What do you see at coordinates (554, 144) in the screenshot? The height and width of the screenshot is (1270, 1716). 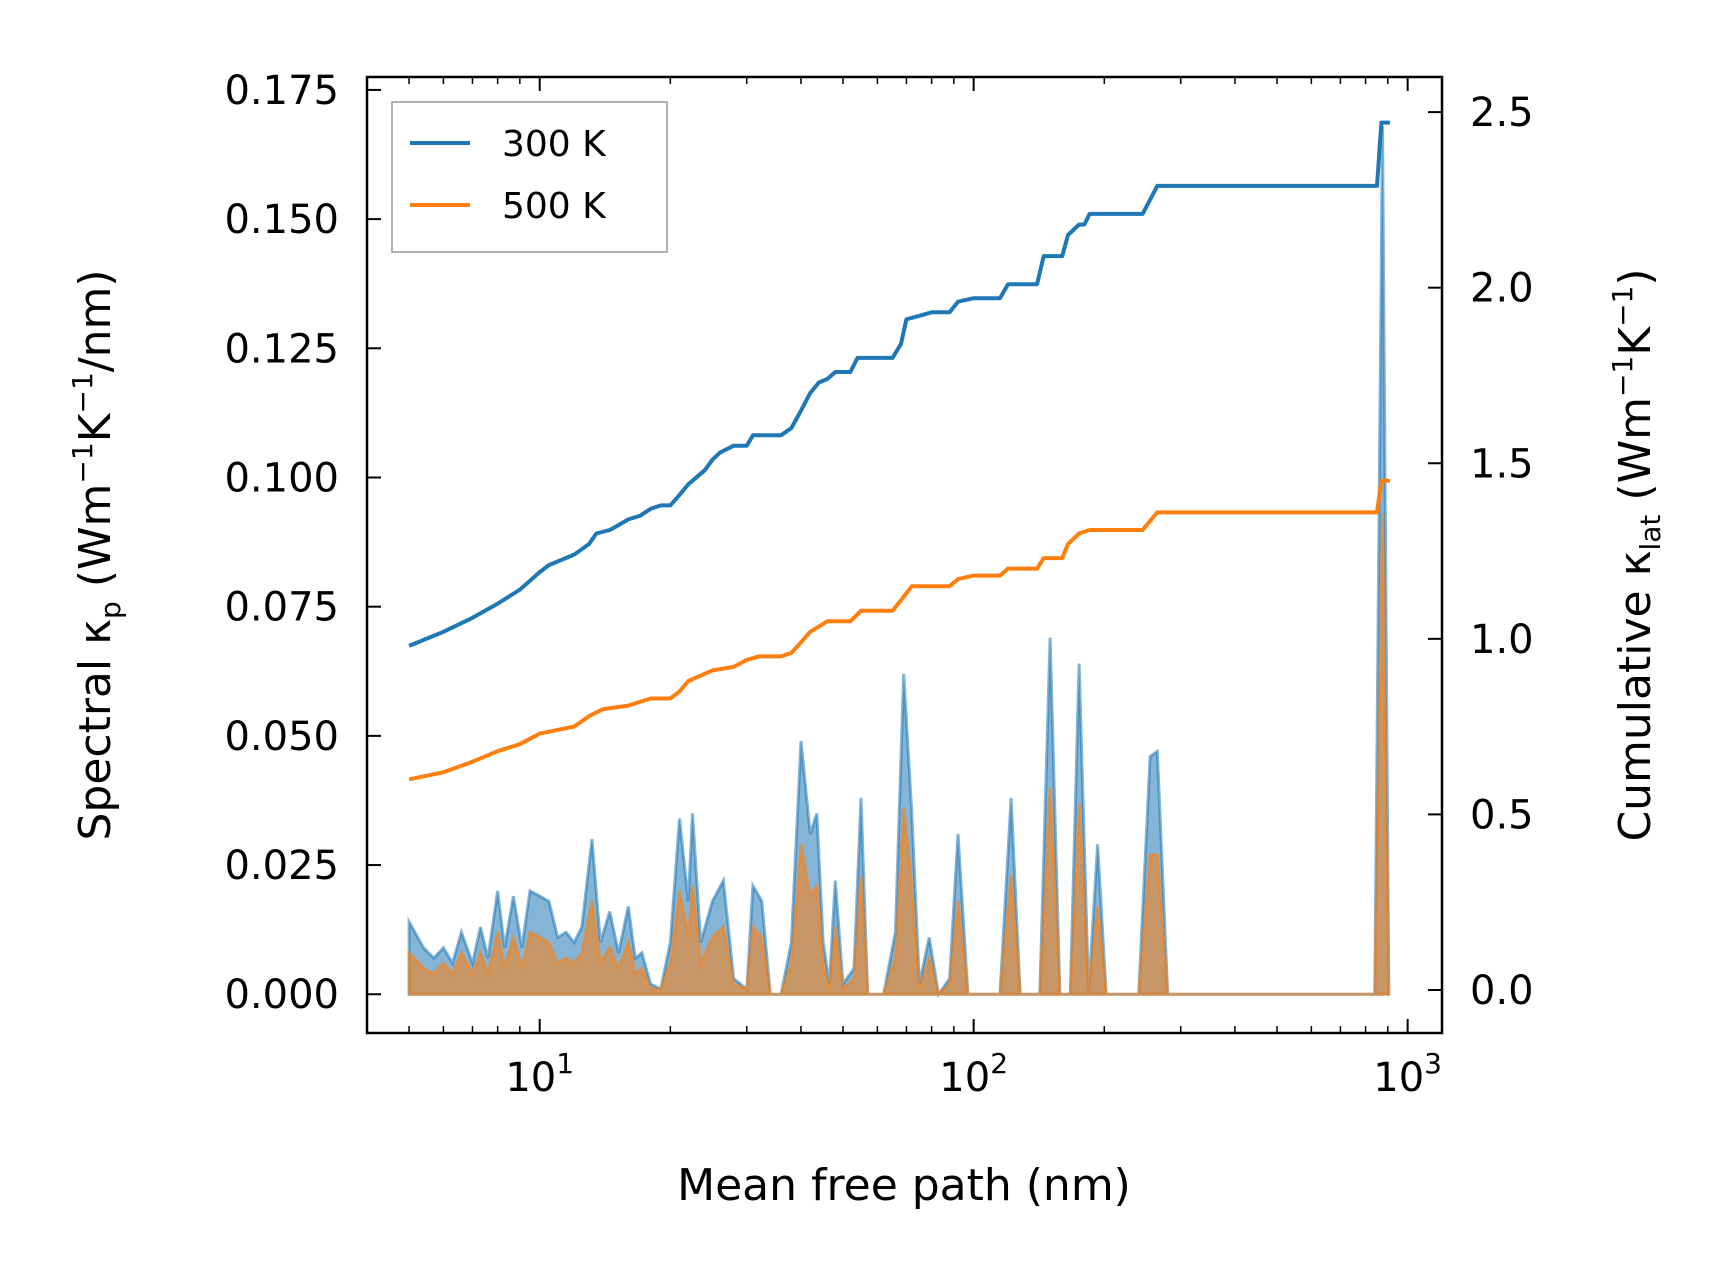 I see `legend-label-300k: 300 K` at bounding box center [554, 144].